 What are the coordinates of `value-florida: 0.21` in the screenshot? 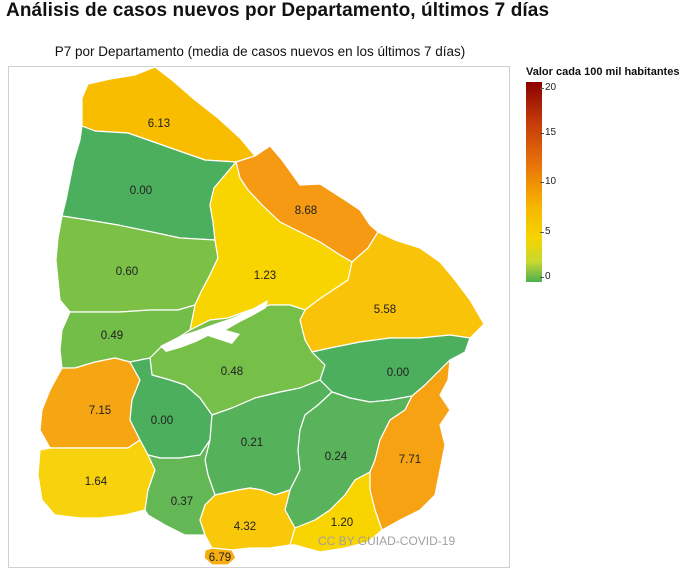 It's located at (252, 443).